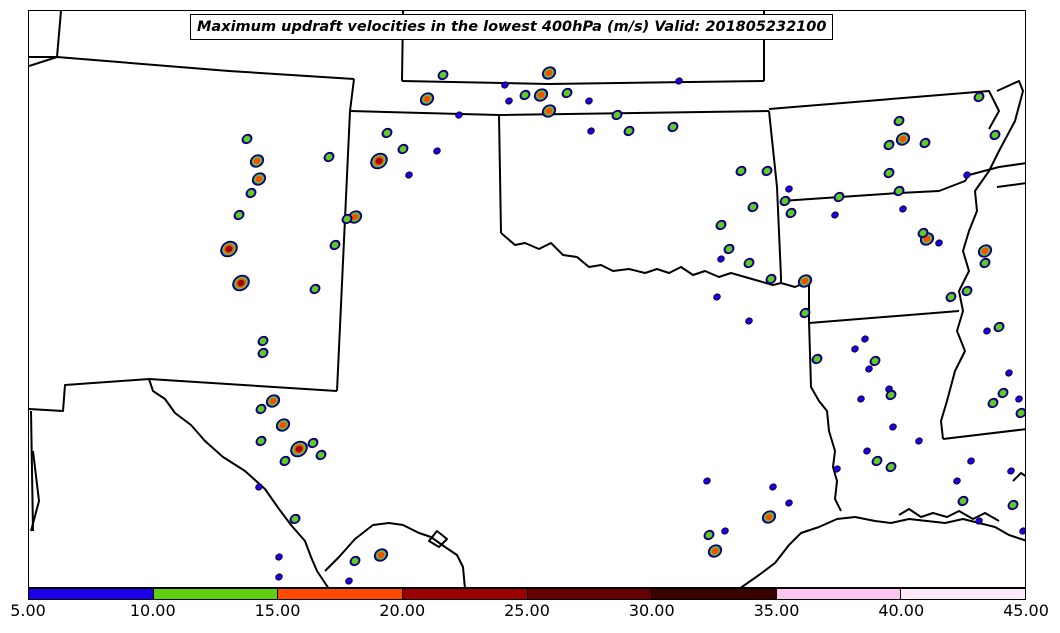 The height and width of the screenshot is (633, 1060). What do you see at coordinates (35, 491) in the screenshot?
I see `state-border-mx-az` at bounding box center [35, 491].